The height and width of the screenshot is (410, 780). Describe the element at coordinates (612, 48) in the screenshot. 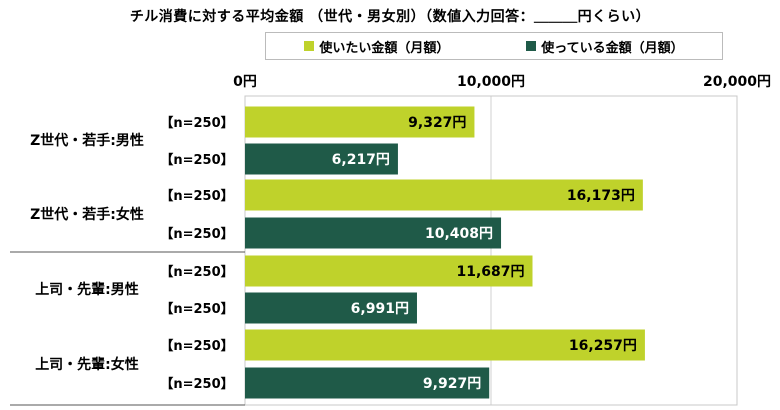

I see `legend-label-using: 使っている金額（月額）` at that location.